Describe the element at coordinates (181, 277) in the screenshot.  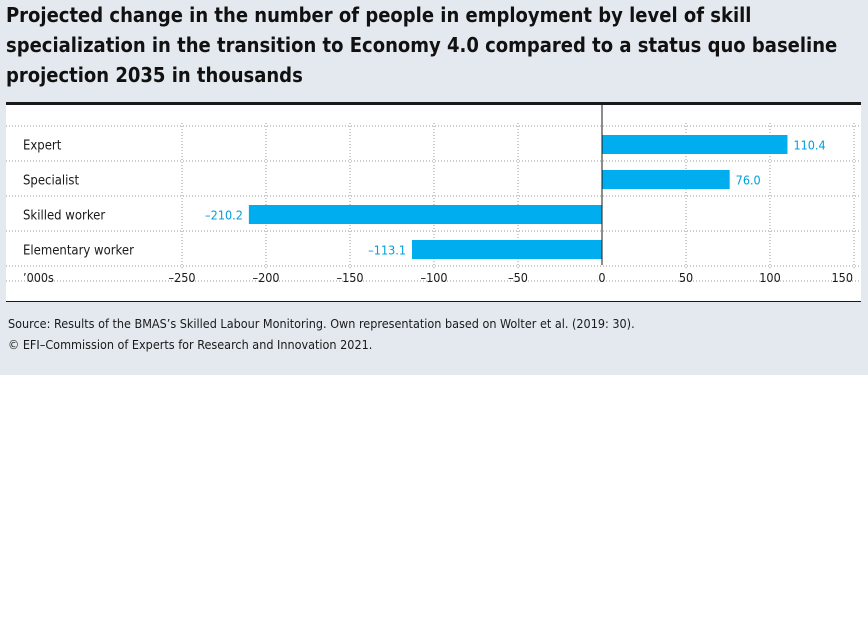
I see `x-tick-label: –250` at that location.